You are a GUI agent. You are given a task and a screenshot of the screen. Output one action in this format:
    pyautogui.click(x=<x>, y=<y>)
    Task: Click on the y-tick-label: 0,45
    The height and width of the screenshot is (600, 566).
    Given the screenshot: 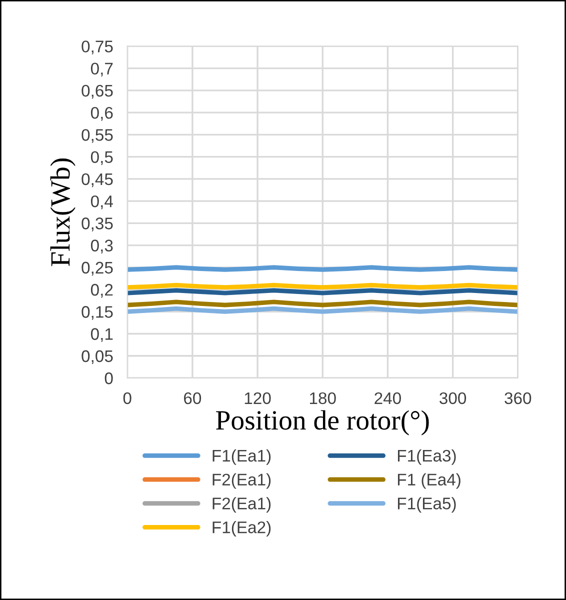 What is the action you would take?
    pyautogui.click(x=97, y=180)
    